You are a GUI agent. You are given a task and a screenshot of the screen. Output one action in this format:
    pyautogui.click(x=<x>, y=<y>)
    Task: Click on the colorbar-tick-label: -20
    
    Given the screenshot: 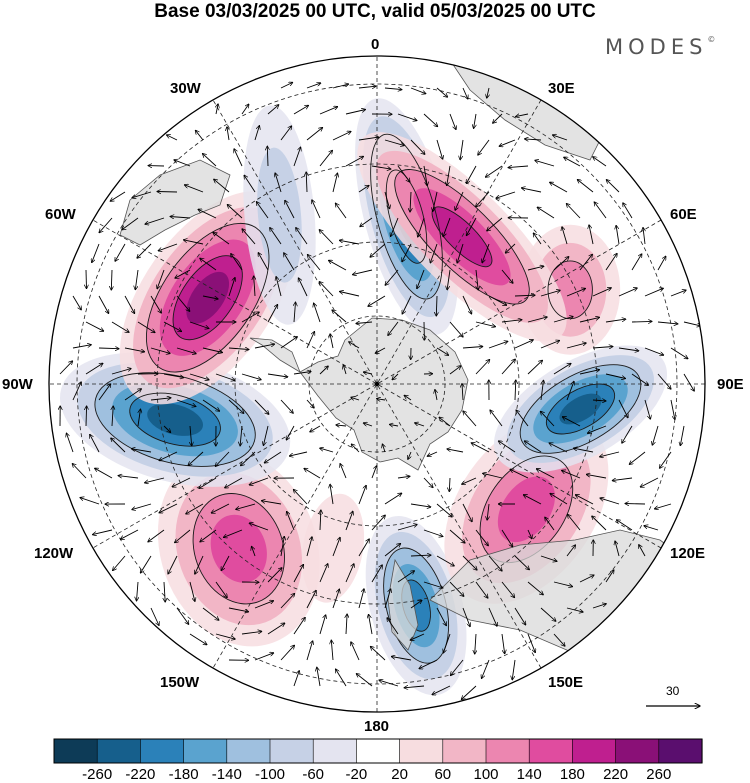 What is the action you would take?
    pyautogui.click(x=356, y=774)
    